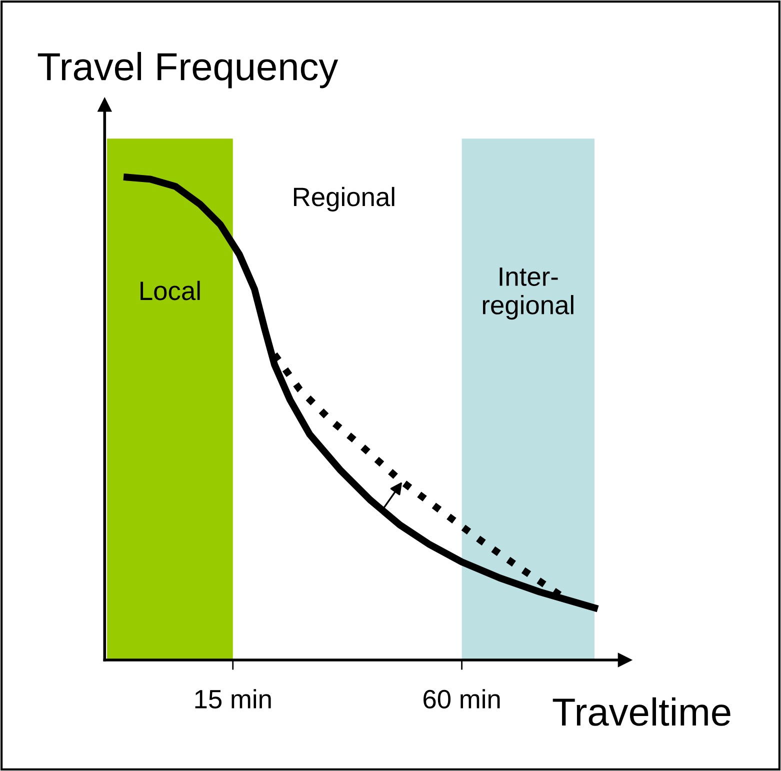 Image resolution: width=781 pixels, height=771 pixels. Describe the element at coordinates (170, 290) in the screenshot. I see `band-label: Local` at that location.